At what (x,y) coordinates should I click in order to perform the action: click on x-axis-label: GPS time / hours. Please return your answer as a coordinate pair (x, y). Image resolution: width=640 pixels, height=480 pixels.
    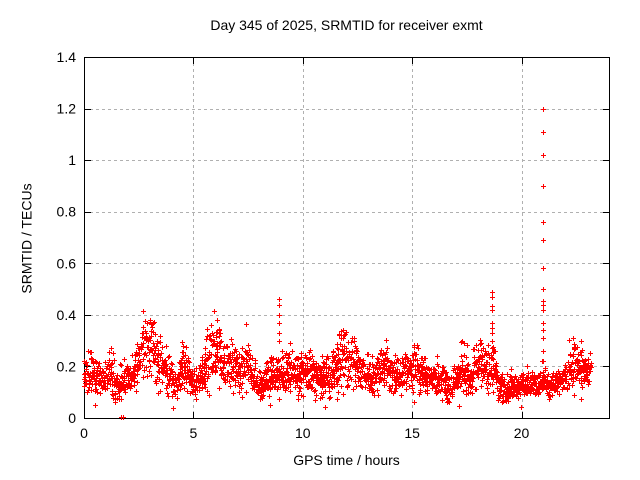
    Looking at the image, I should click on (346, 460).